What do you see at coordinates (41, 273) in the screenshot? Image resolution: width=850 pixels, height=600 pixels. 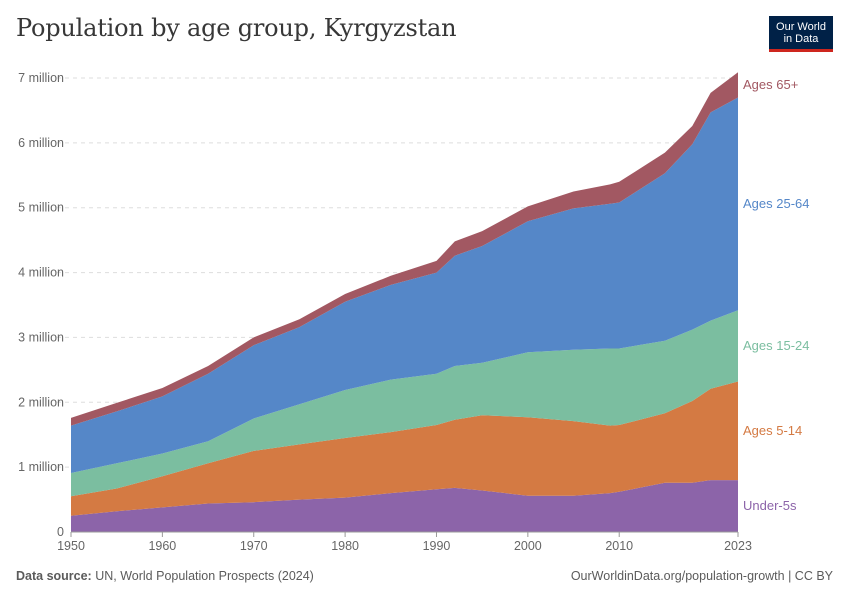 I see `y-tick-label: 4 million` at bounding box center [41, 273].